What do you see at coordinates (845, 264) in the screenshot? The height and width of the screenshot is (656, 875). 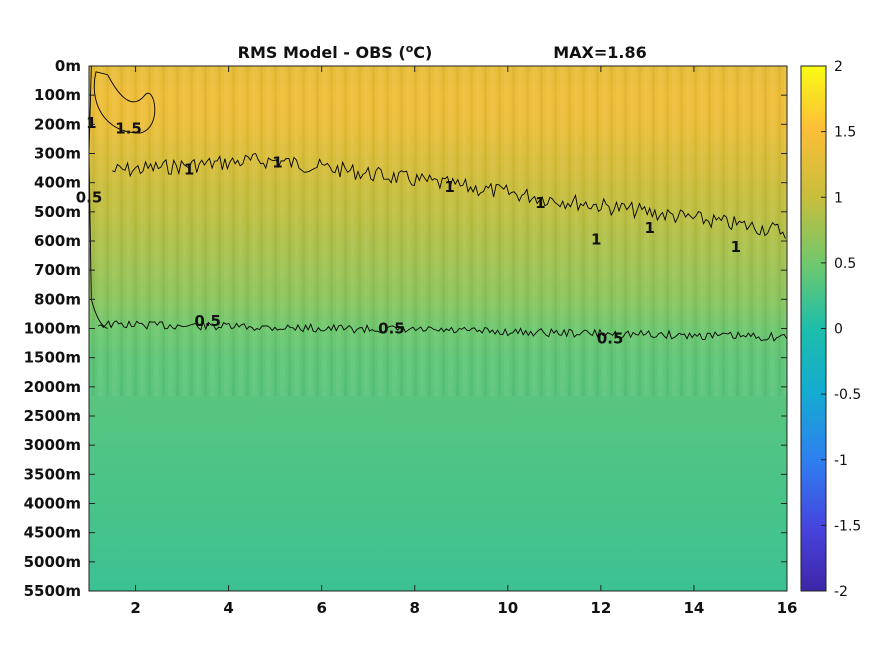 I see `colorbar-tick-label: 0.5` at bounding box center [845, 264].